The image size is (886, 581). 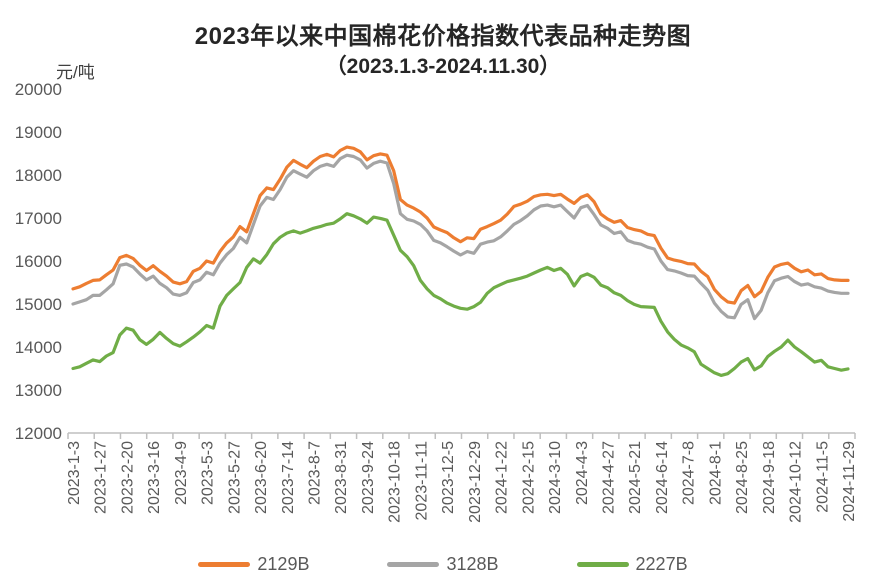 I want to click on legend: 2129B 3128B 2227B, so click(x=443, y=564).